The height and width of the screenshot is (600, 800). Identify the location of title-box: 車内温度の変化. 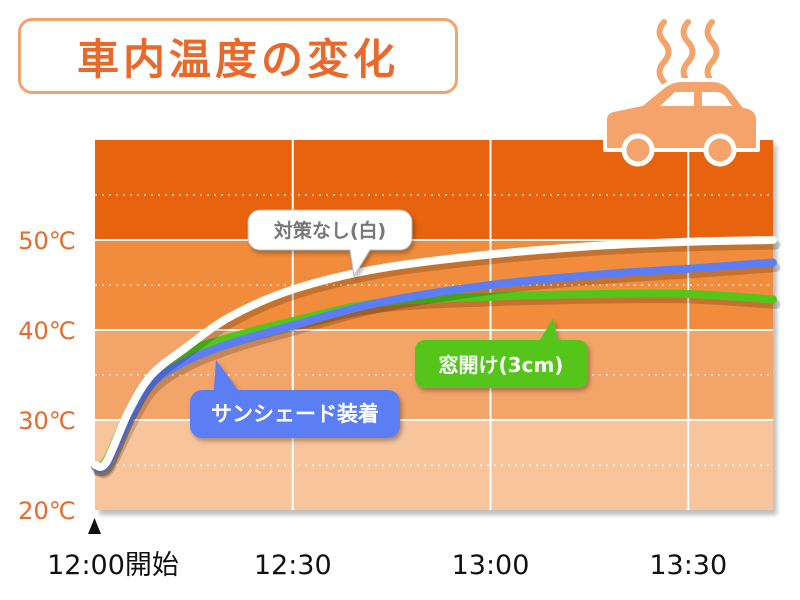
(238, 56).